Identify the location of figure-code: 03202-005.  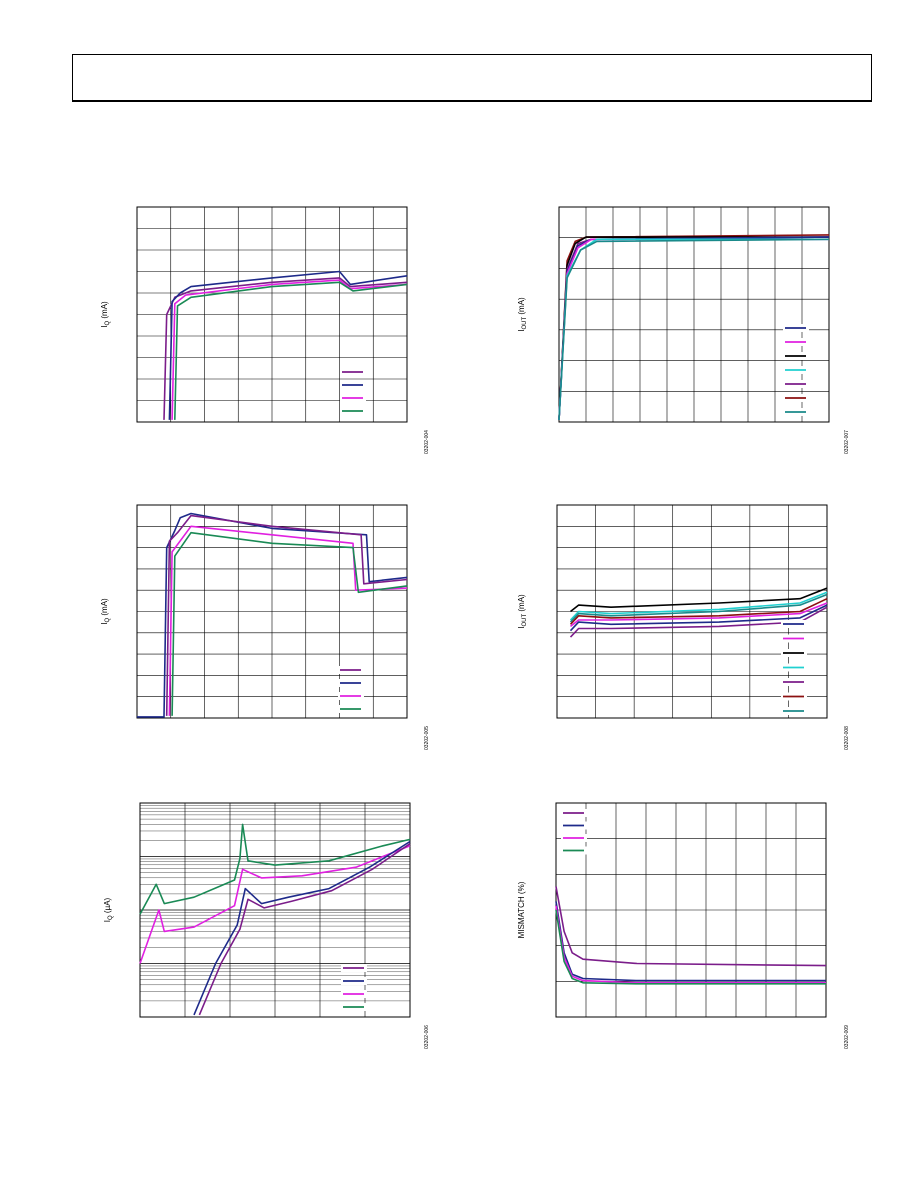
(427, 738).